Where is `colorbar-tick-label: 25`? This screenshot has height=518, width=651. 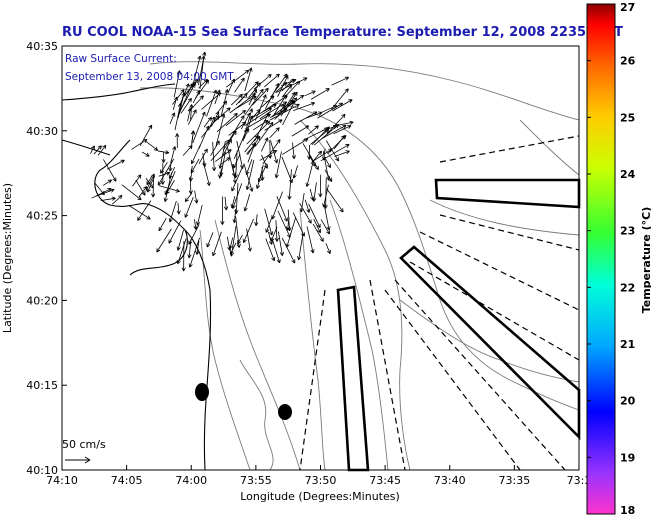 colorbar-tick-label: 25 is located at coordinates (627, 117).